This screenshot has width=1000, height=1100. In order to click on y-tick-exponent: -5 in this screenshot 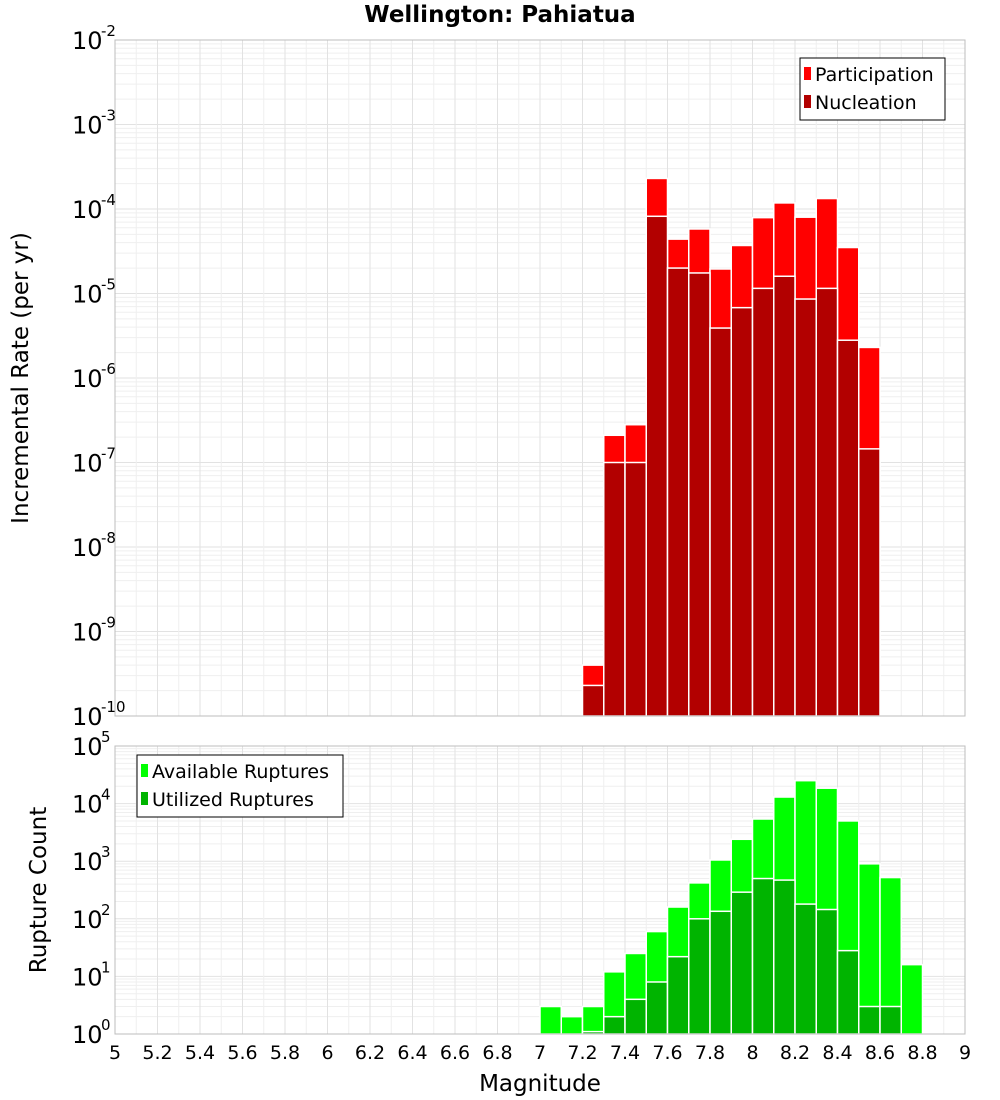, I will do `click(108, 285)`.